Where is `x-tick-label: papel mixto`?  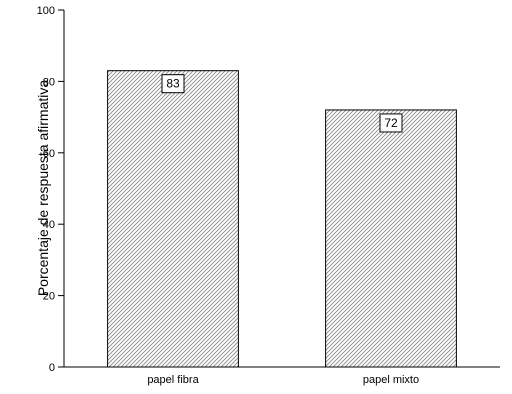
x-tick-label: papel mixto is located at coordinates (391, 380).